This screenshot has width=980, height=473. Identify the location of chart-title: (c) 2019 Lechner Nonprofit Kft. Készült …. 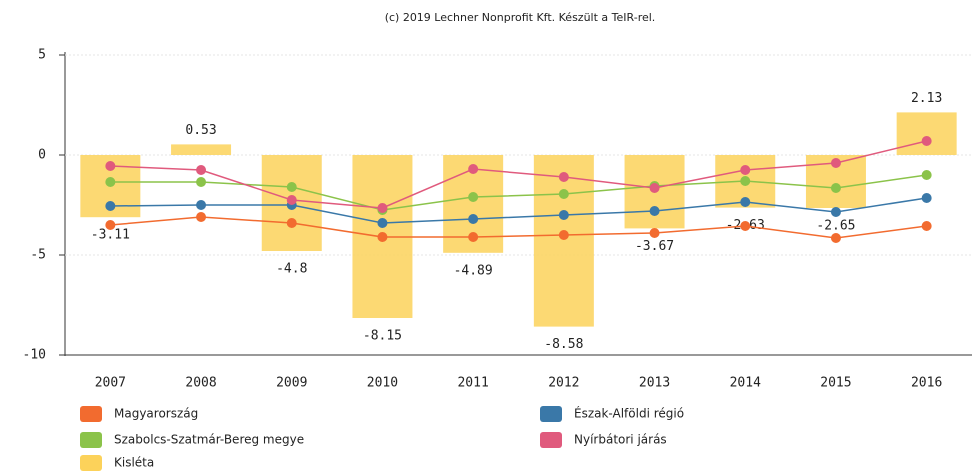
(520, 17).